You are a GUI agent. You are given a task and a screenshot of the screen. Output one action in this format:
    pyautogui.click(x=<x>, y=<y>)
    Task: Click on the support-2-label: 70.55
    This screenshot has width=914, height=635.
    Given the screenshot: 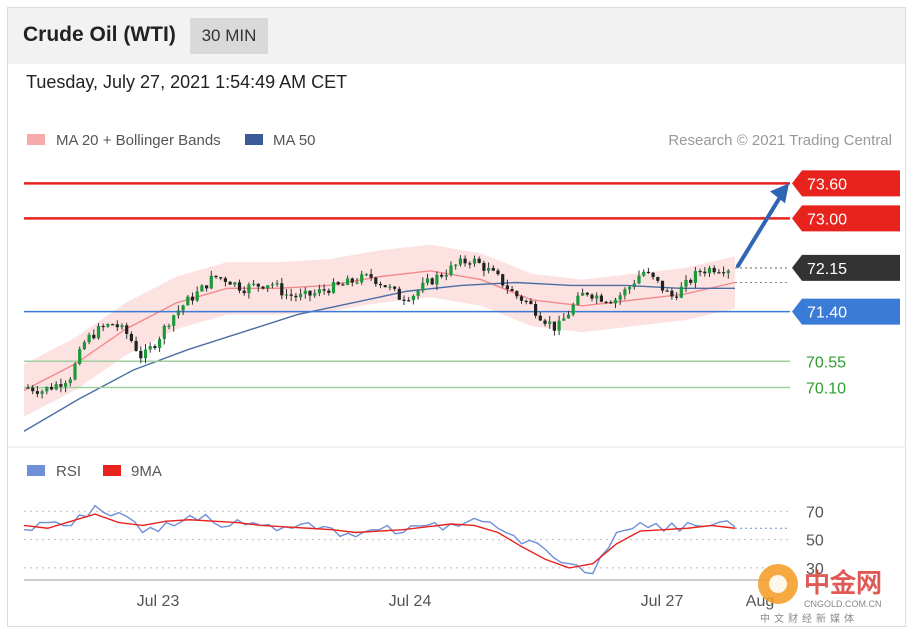 What is the action you would take?
    pyautogui.click(x=826, y=362)
    